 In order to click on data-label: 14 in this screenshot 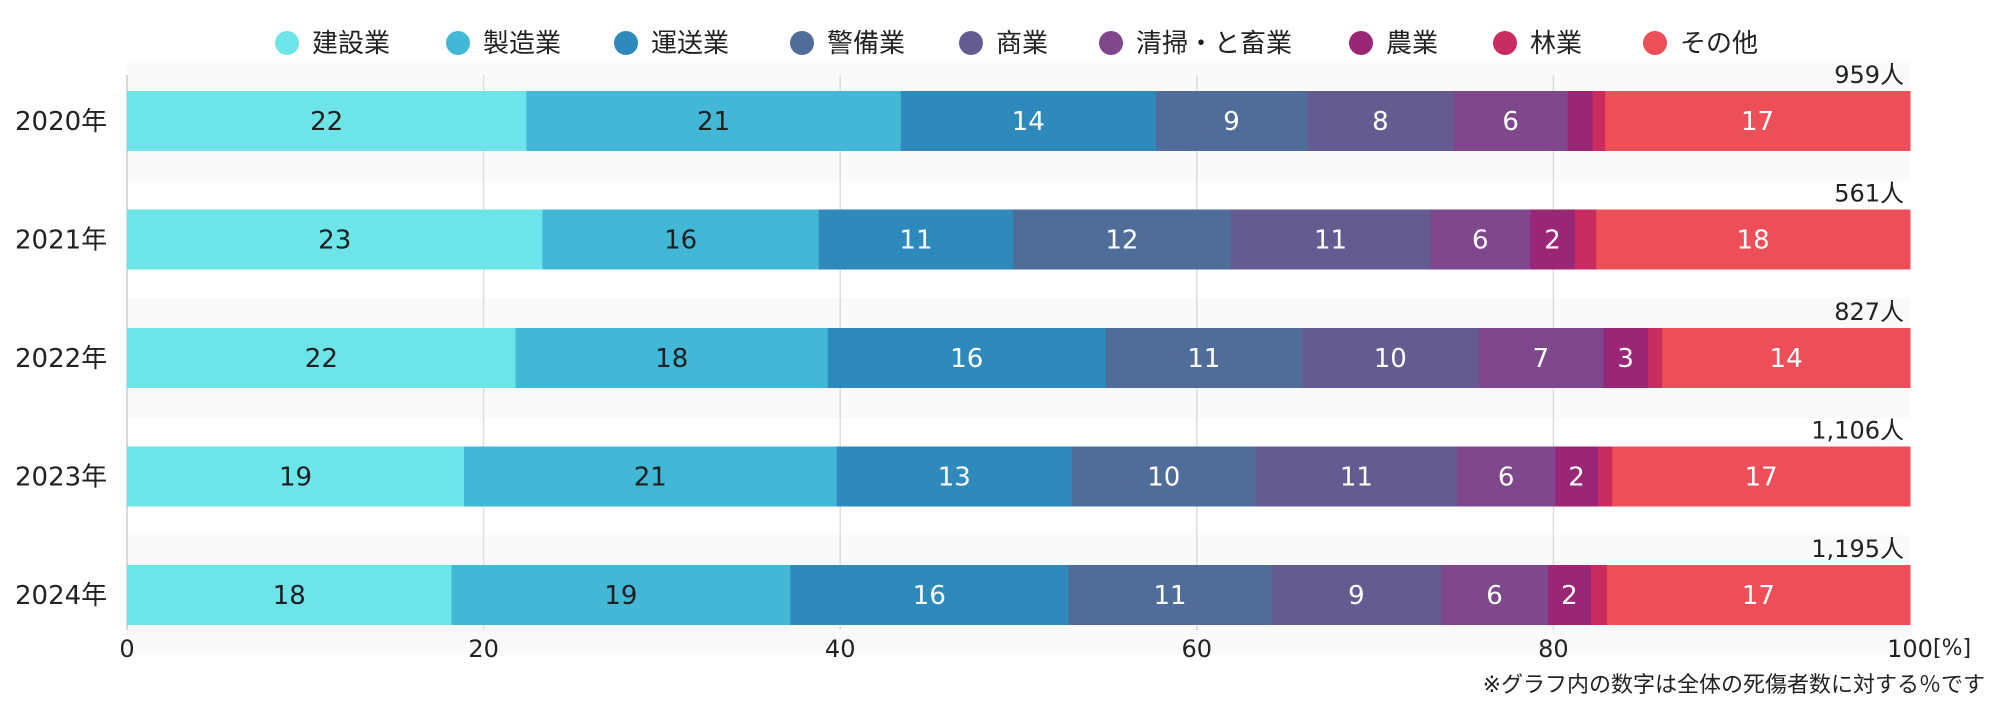, I will do `click(1028, 122)`.